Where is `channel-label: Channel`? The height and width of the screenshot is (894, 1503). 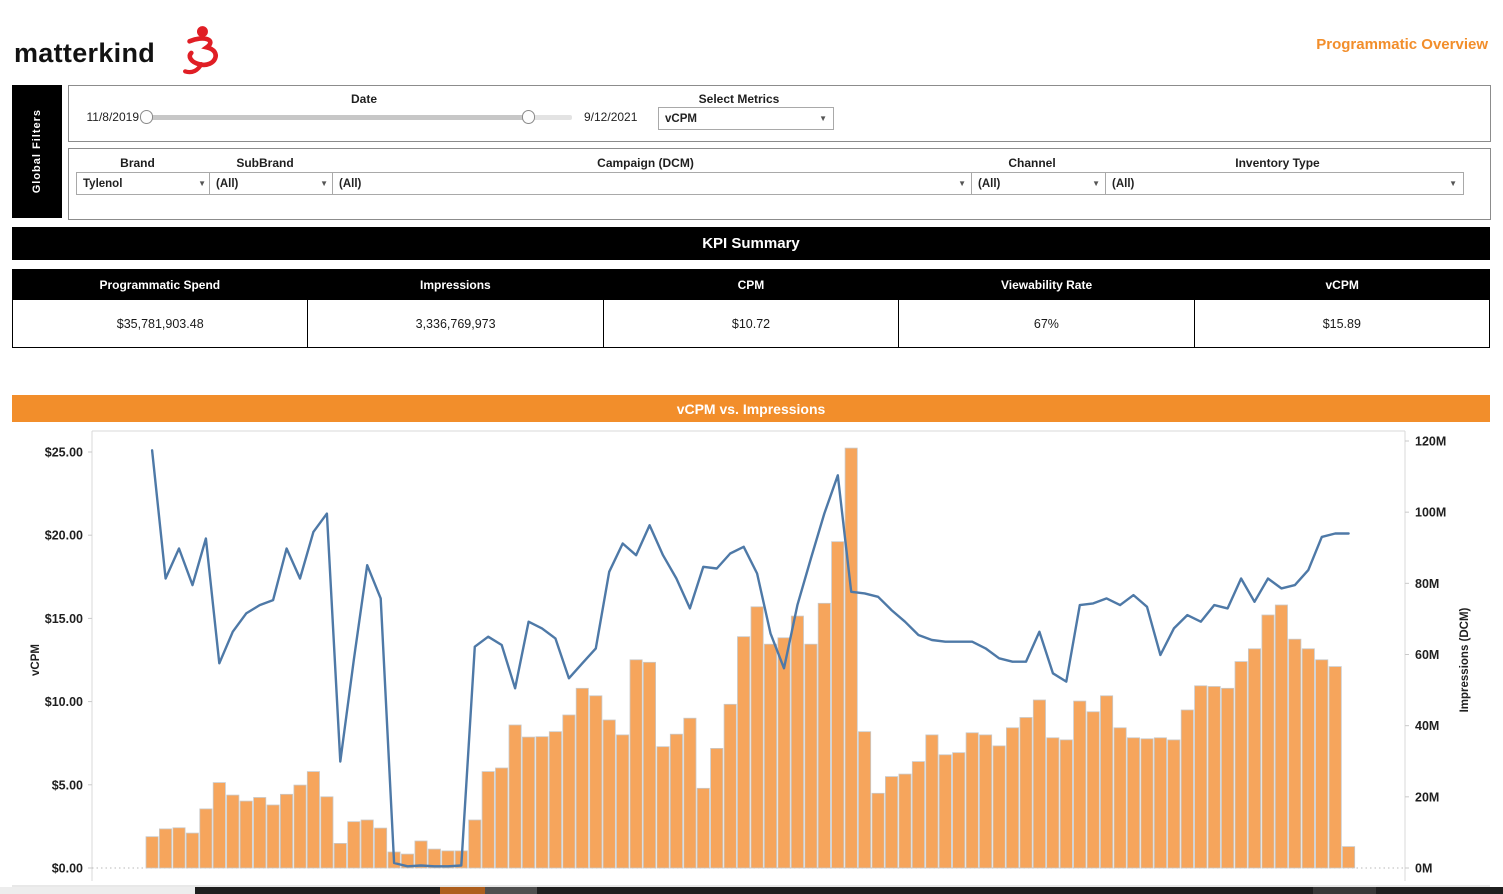
channel-label: Channel is located at coordinates (1032, 163).